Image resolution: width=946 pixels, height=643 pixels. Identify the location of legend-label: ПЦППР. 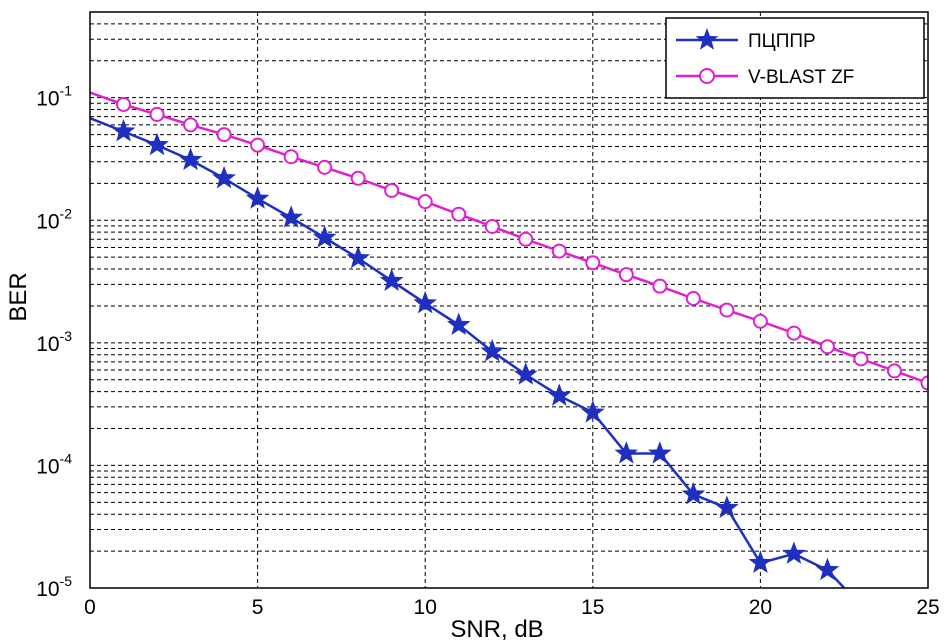
(782, 41).